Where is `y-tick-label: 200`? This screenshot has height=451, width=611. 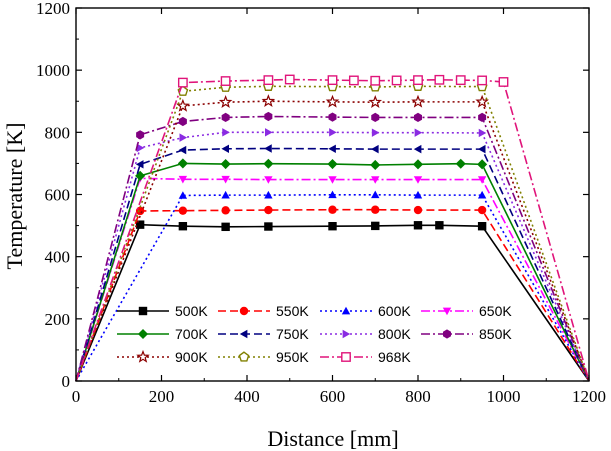
y-tick-label: 200 is located at coordinates (58, 319).